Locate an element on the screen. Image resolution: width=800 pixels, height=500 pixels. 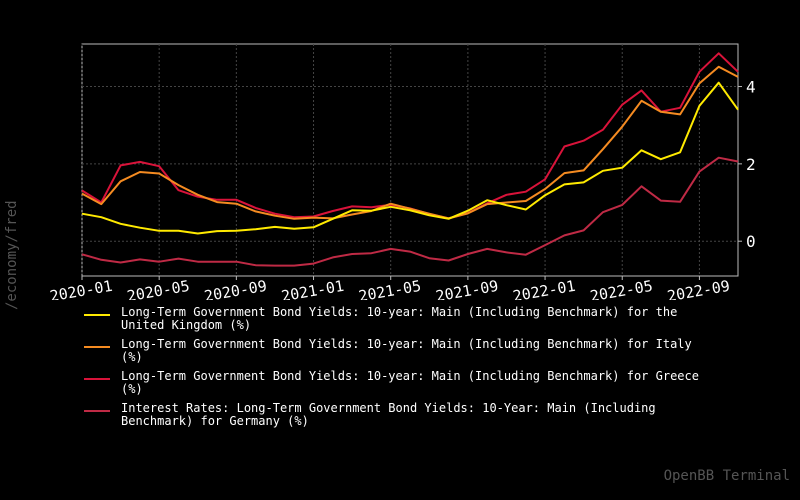
watermark: OpenBB Terminal is located at coordinates (726, 476).